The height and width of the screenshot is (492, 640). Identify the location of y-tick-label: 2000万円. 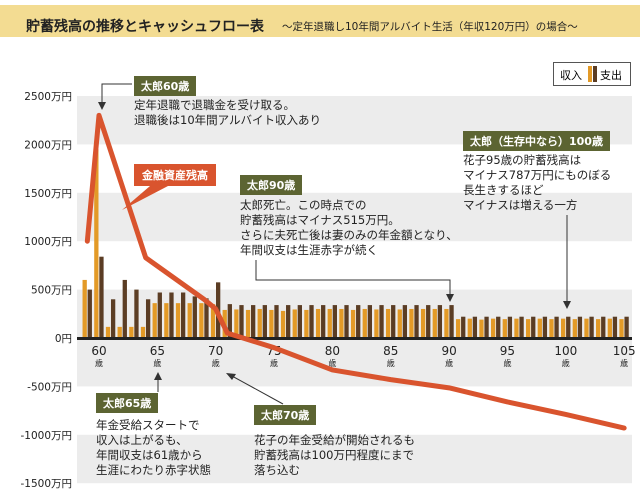
(48, 145).